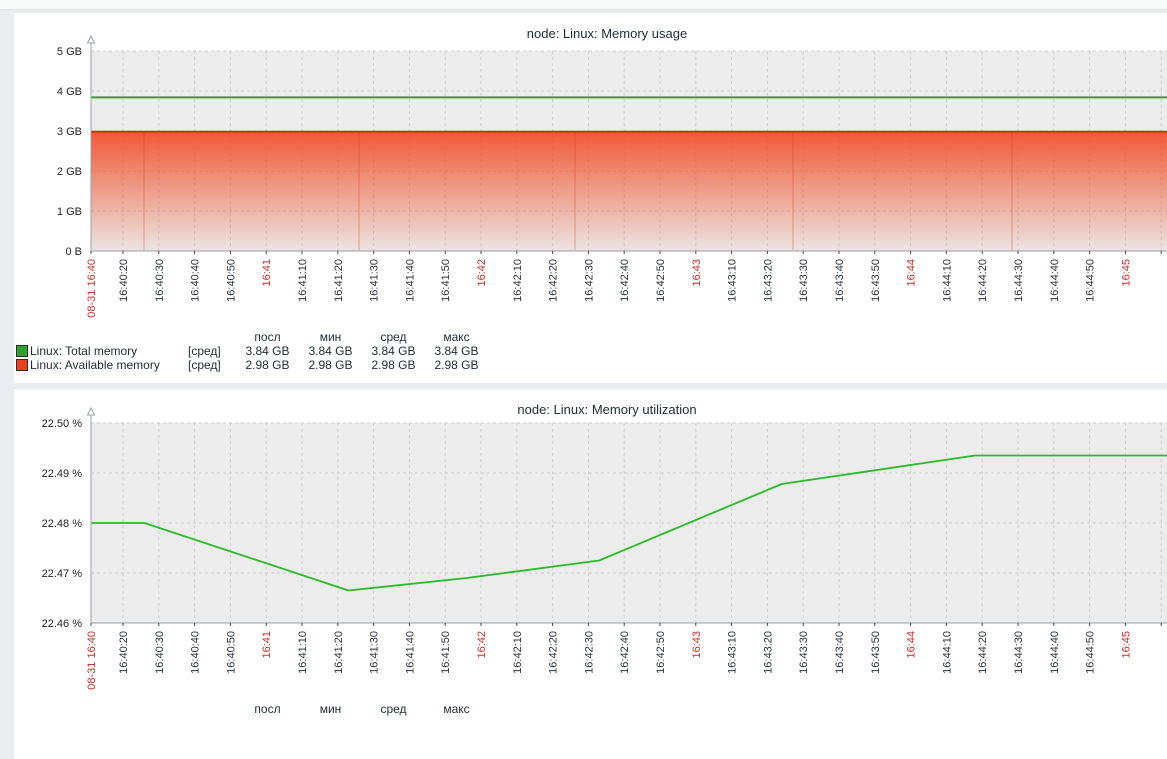 This screenshot has width=1167, height=759. I want to click on svg-text: 0 B, so click(73, 252).